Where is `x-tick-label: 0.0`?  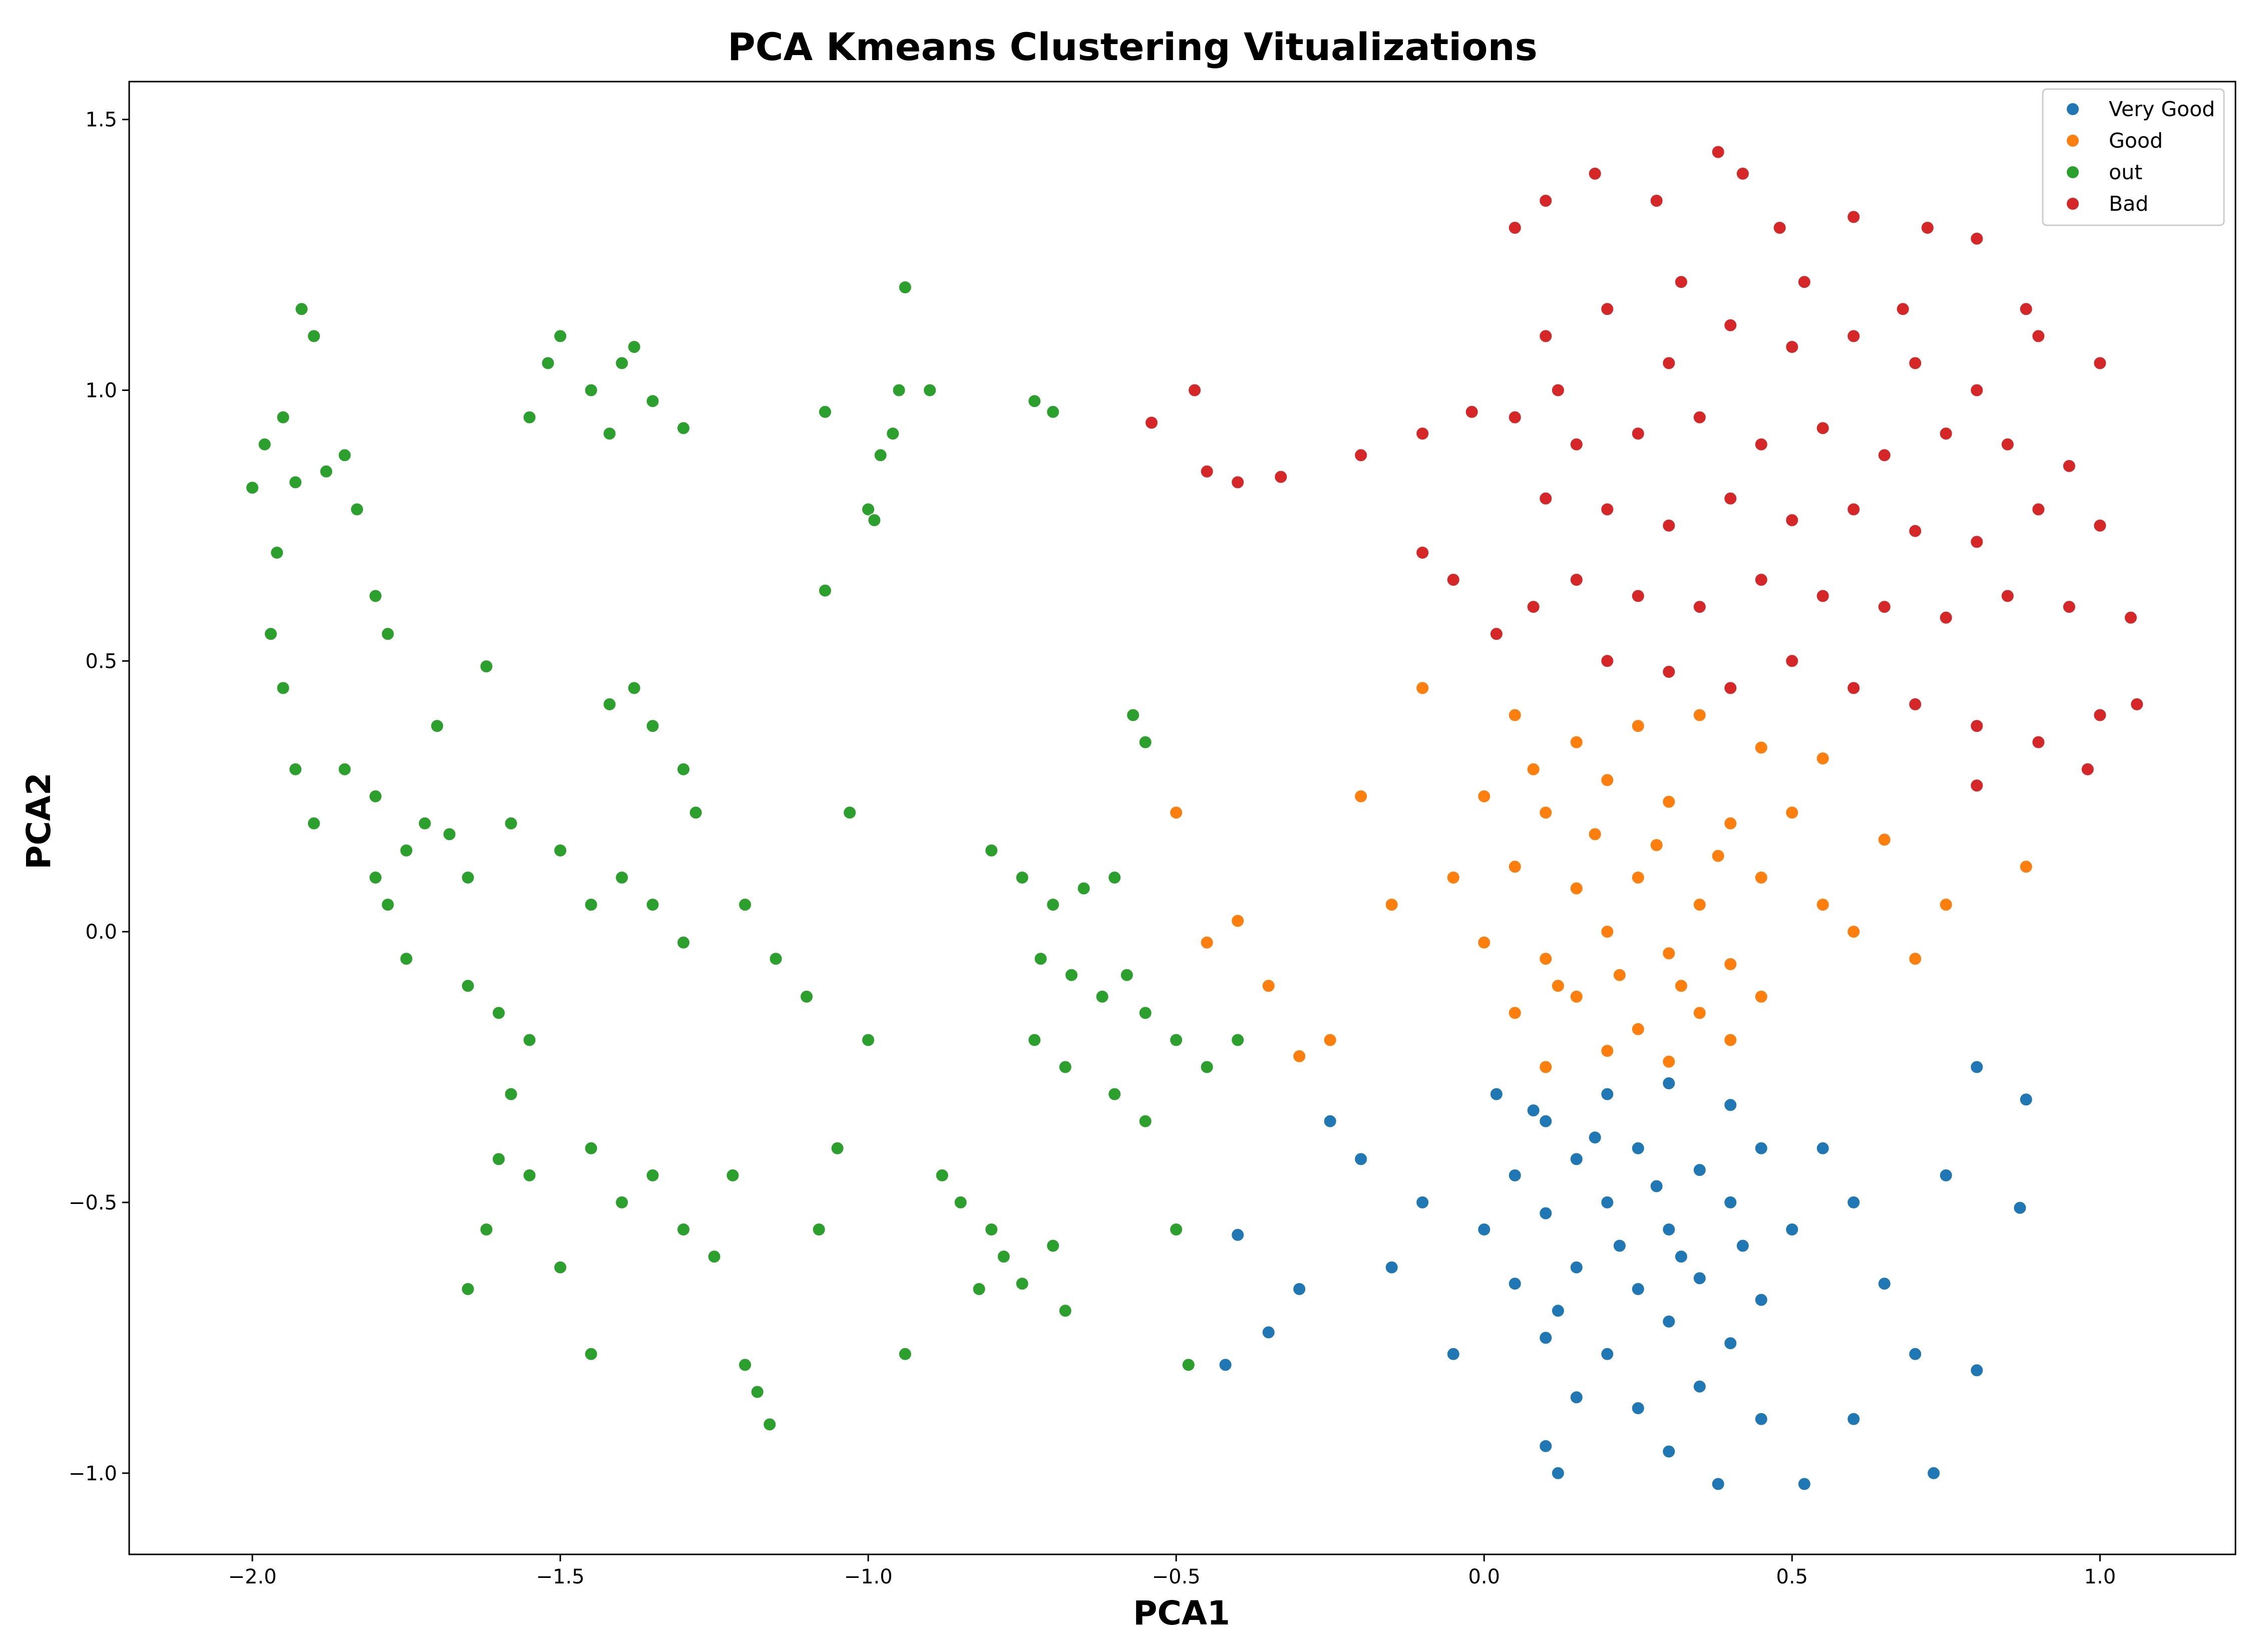 x-tick-label: 0.0 is located at coordinates (1484, 1576).